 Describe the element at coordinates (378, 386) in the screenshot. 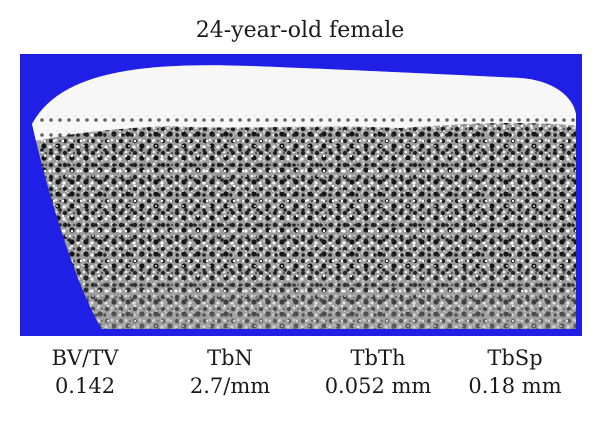

I see `metric-value: 0.052 mm` at that location.